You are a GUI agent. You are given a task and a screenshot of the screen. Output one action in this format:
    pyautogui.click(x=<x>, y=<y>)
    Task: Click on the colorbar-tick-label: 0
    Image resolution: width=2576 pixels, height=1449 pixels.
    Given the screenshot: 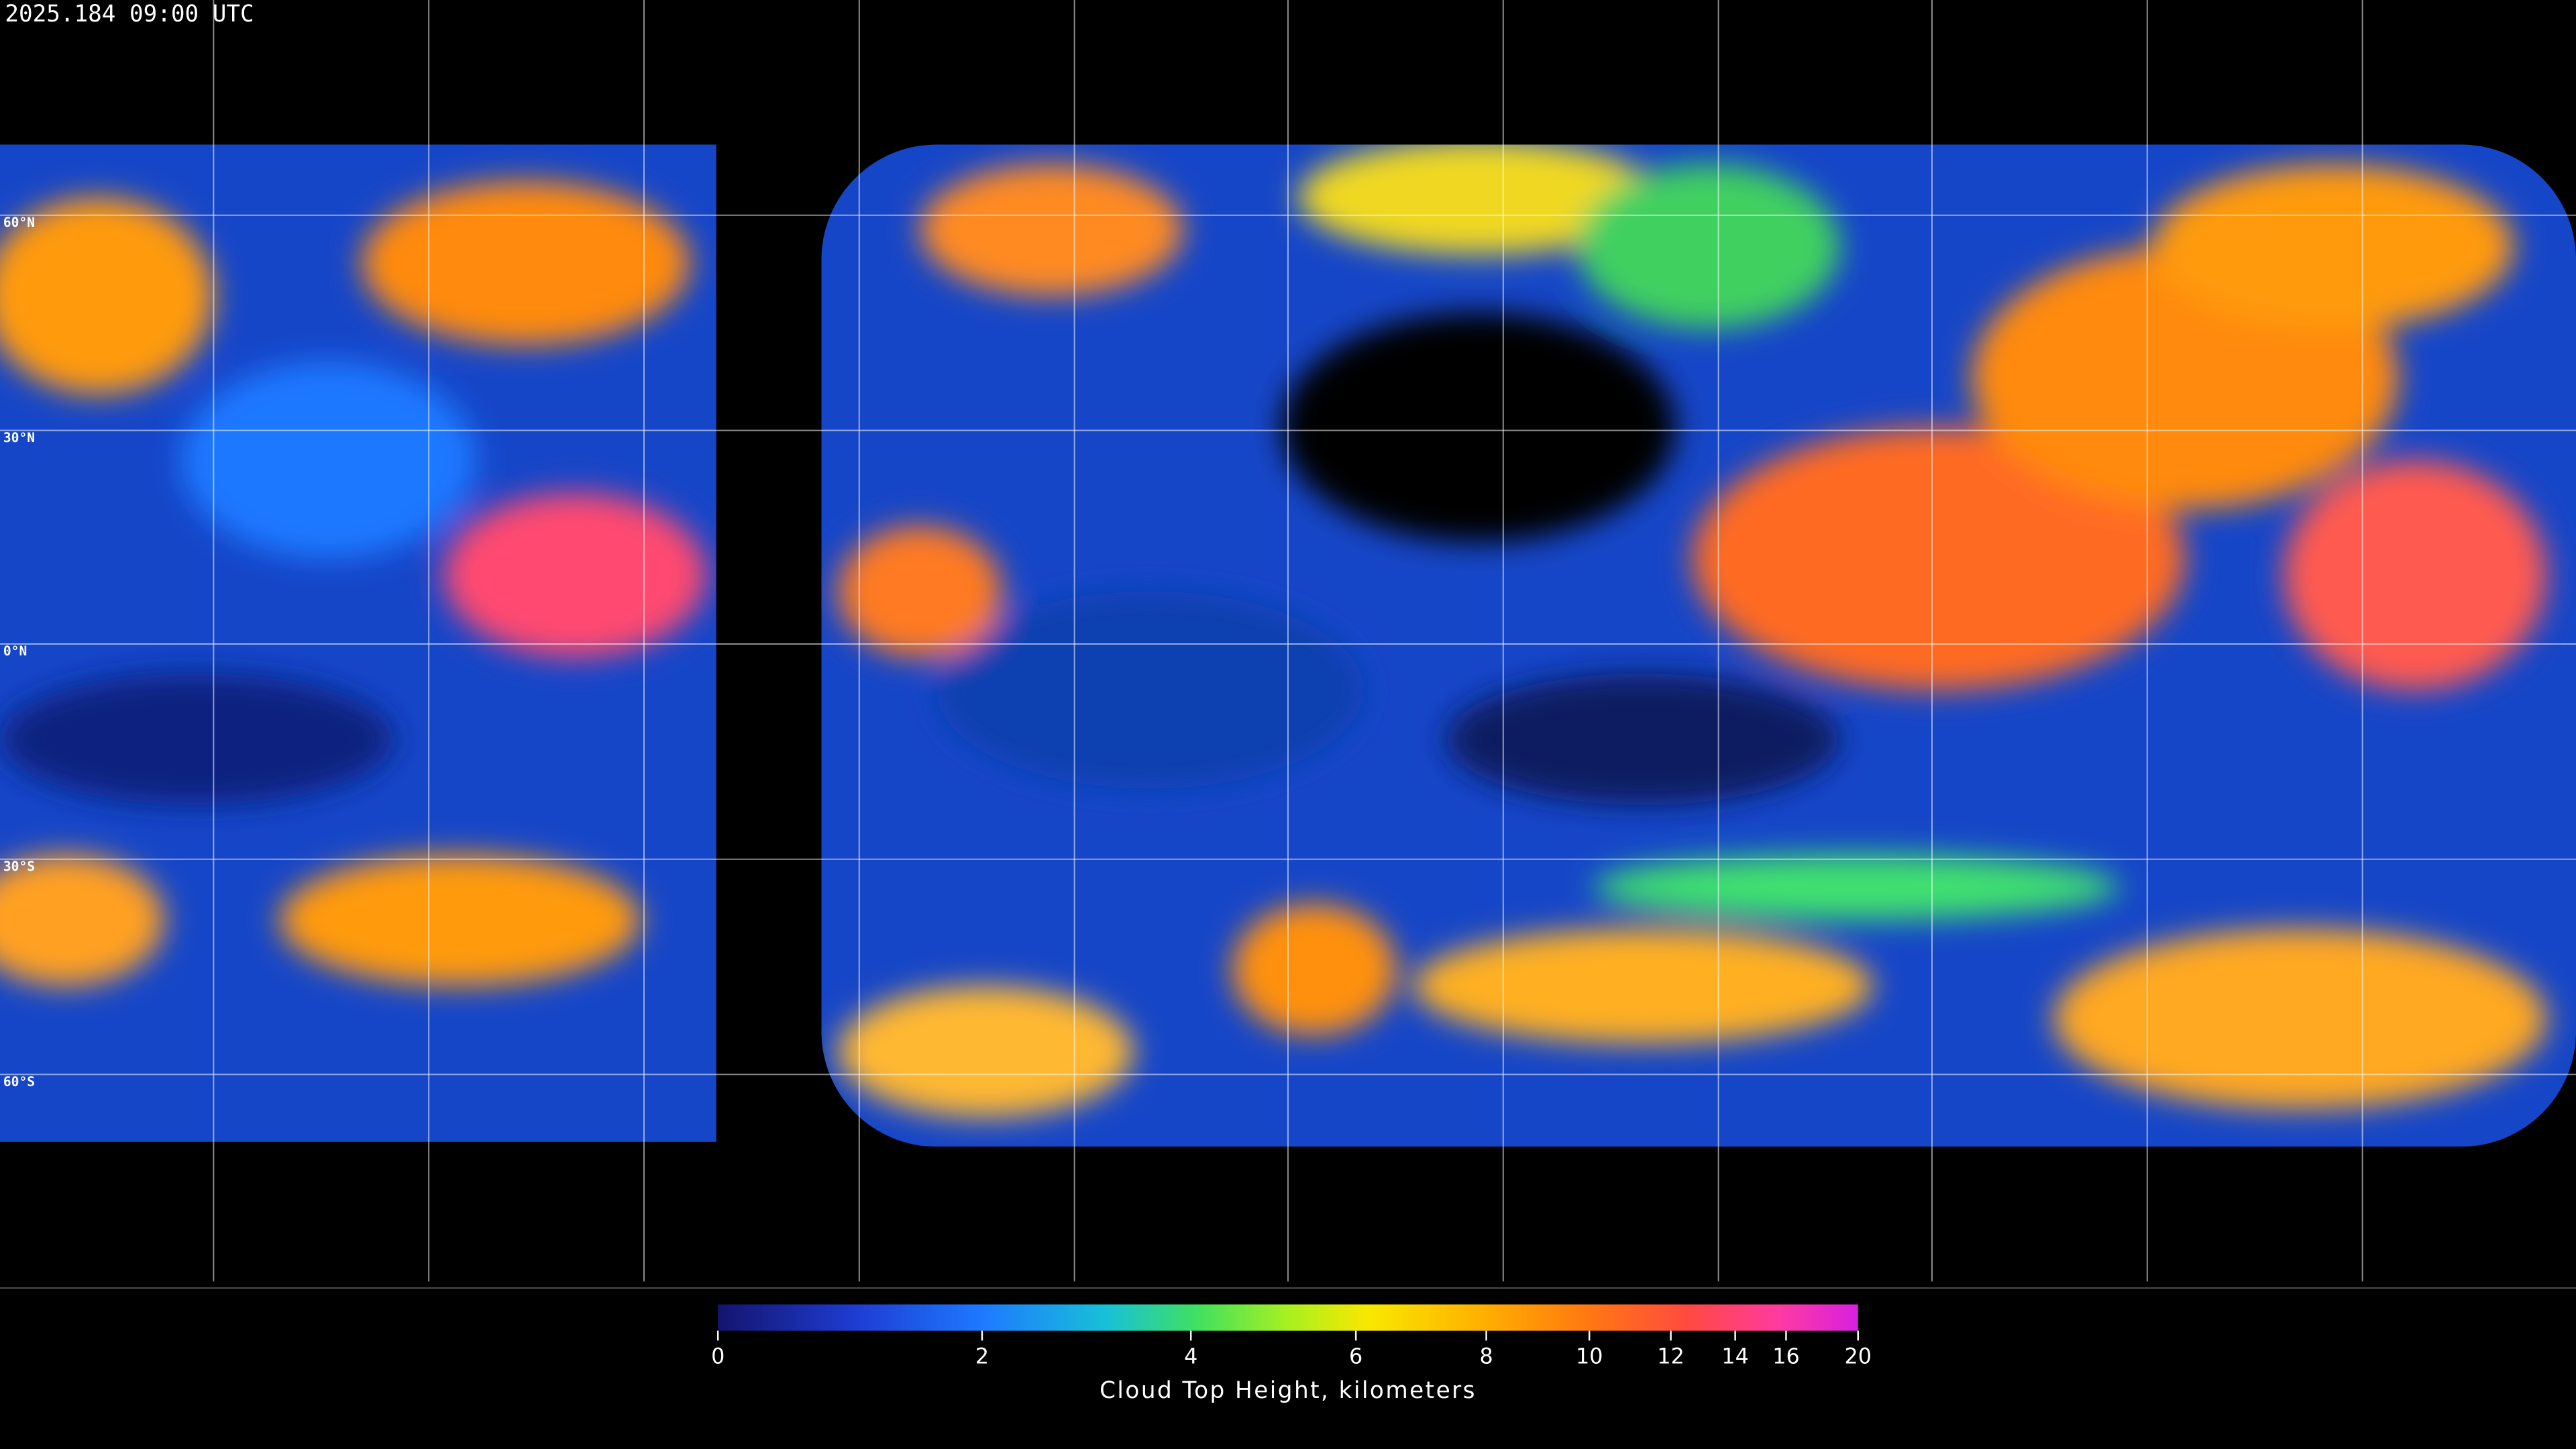 What is the action you would take?
    pyautogui.click(x=717, y=1356)
    